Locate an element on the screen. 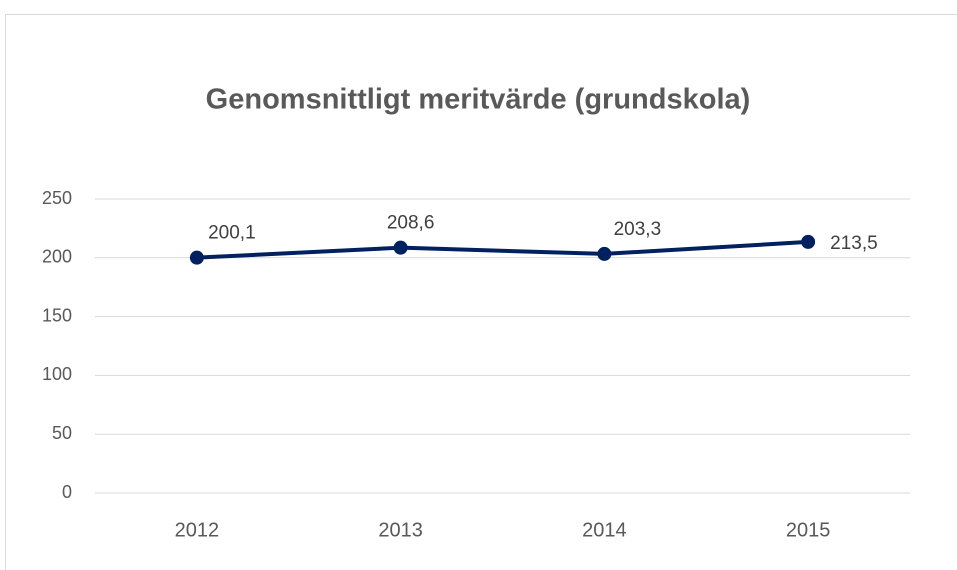 This screenshot has width=957, height=570. y-tick-label: 250 is located at coordinates (57, 198).